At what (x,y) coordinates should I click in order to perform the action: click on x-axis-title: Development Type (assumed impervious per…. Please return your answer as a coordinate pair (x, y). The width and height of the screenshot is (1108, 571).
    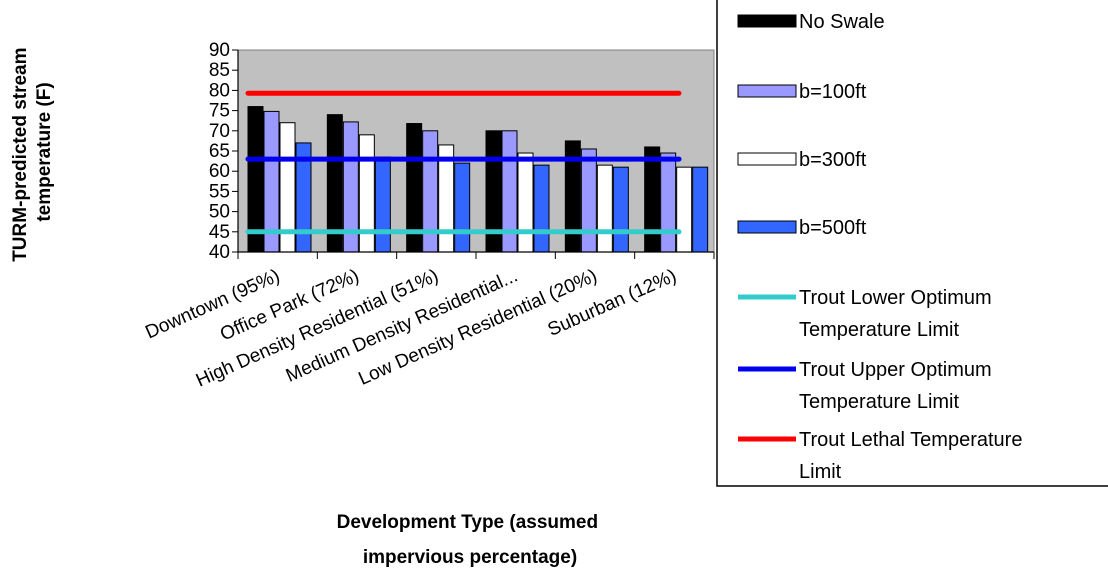
    Looking at the image, I should click on (470, 540).